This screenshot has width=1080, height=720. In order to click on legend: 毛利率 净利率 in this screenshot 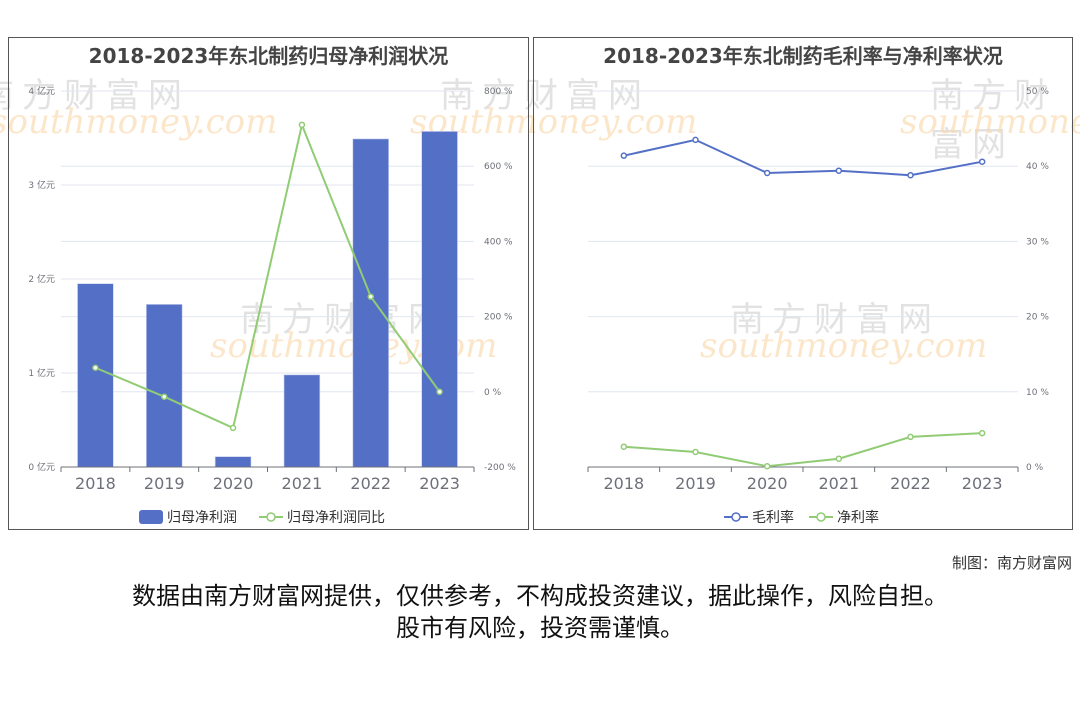, I will do `click(801, 517)`.